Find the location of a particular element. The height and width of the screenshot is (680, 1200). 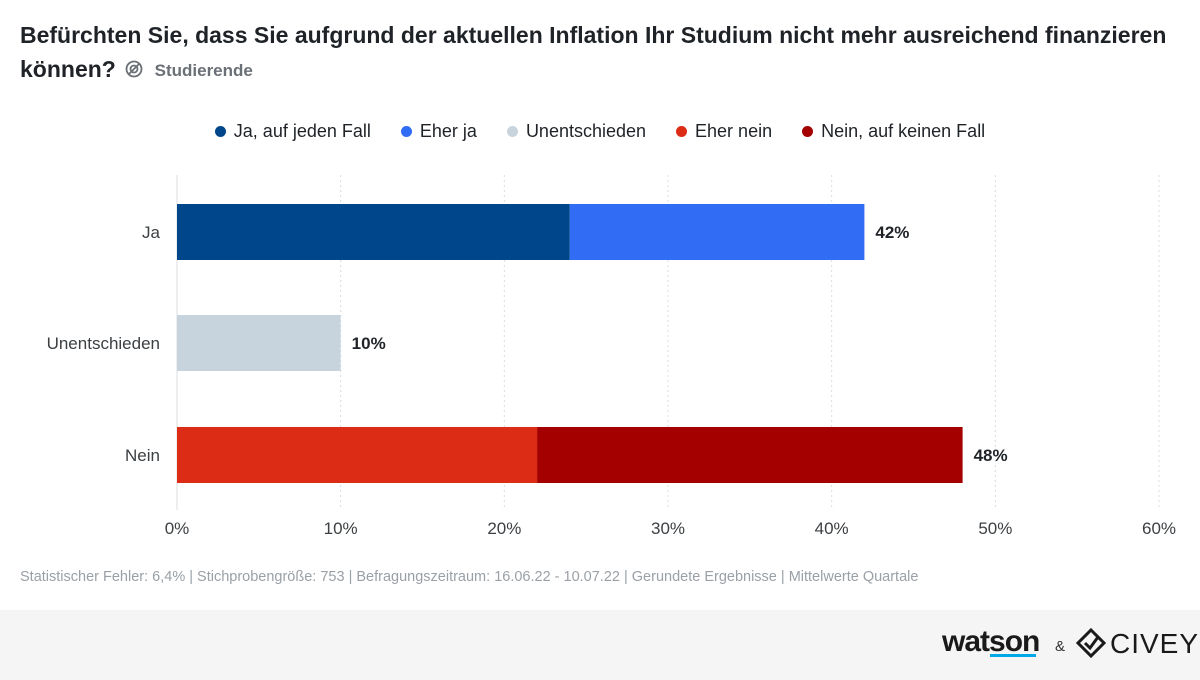

category-label: Ja is located at coordinates (151, 232).